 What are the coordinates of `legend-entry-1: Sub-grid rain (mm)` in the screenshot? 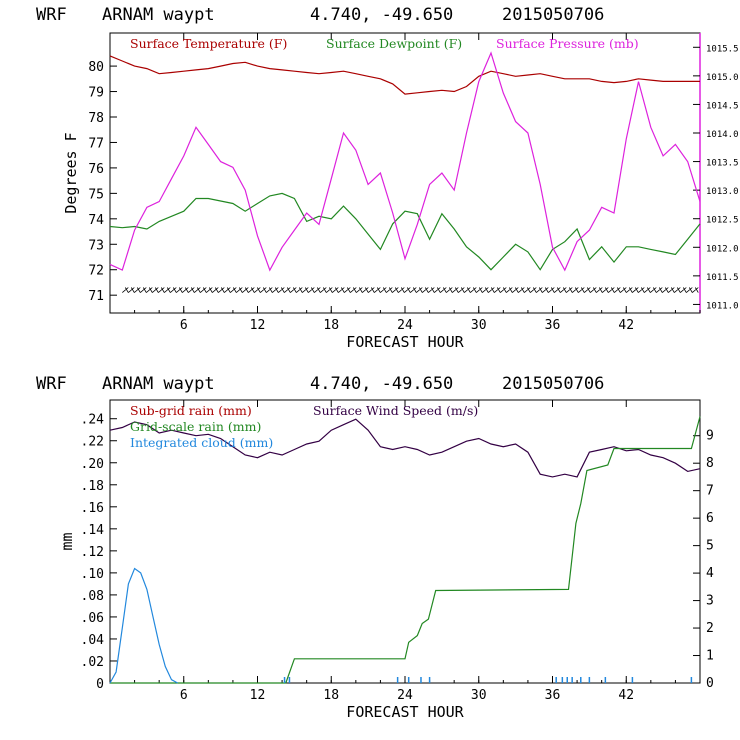 It's located at (191, 410).